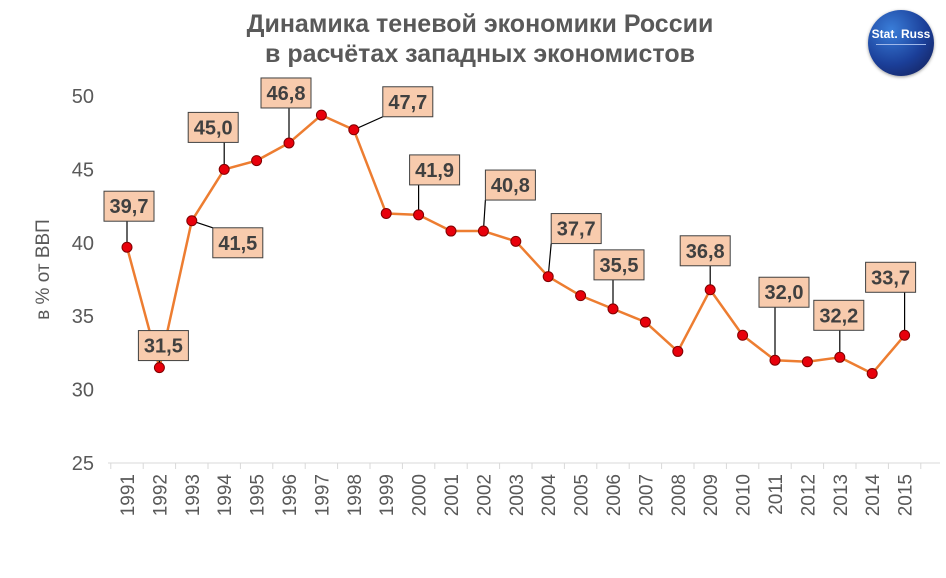 This screenshot has height=578, width=946. Describe the element at coordinates (872, 373) in the screenshot. I see `data-point-2014` at that location.